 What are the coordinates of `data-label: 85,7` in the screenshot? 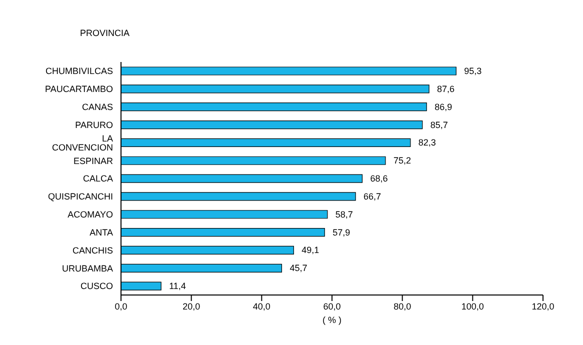 It's located at (439, 125).